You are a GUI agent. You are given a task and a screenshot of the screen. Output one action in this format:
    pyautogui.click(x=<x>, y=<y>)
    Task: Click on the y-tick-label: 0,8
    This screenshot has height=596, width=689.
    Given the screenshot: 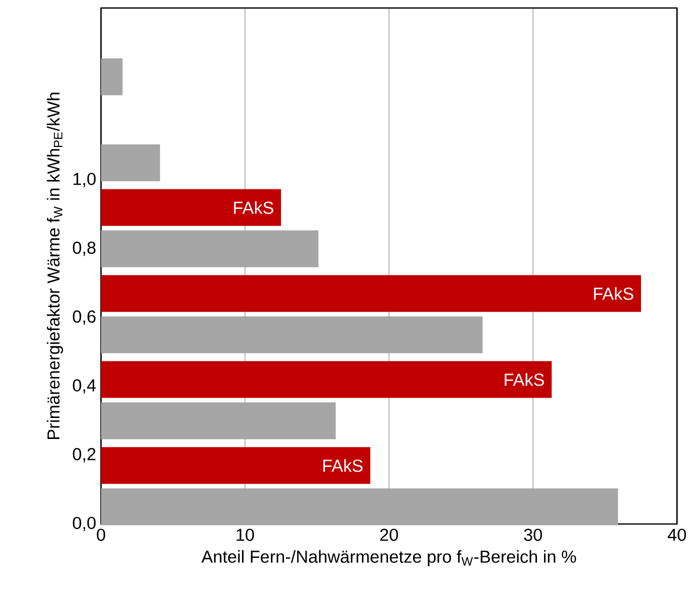 What is the action you would take?
    pyautogui.click(x=84, y=249)
    